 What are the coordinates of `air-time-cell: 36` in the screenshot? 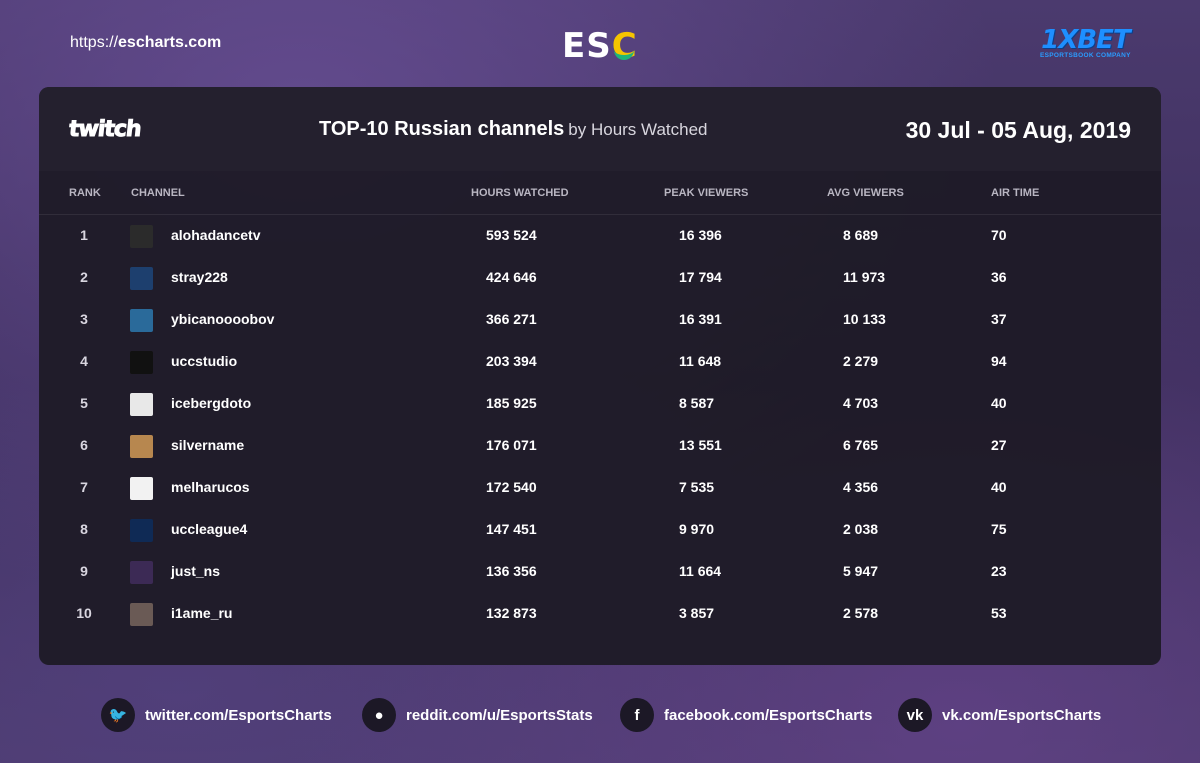 It's located at (999, 277).